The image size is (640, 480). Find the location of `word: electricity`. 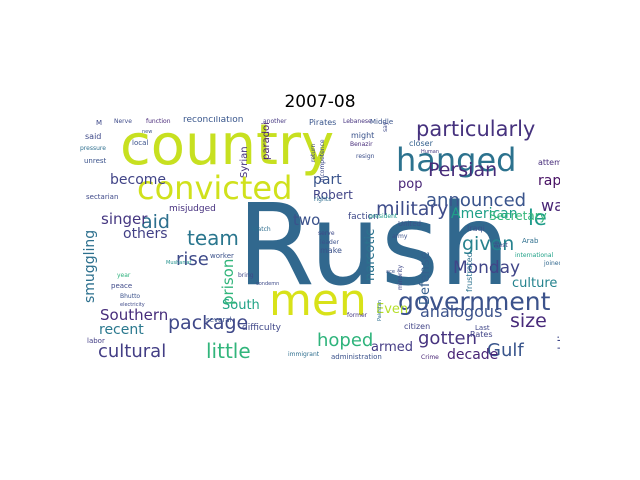

word: electricity is located at coordinates (132, 305).